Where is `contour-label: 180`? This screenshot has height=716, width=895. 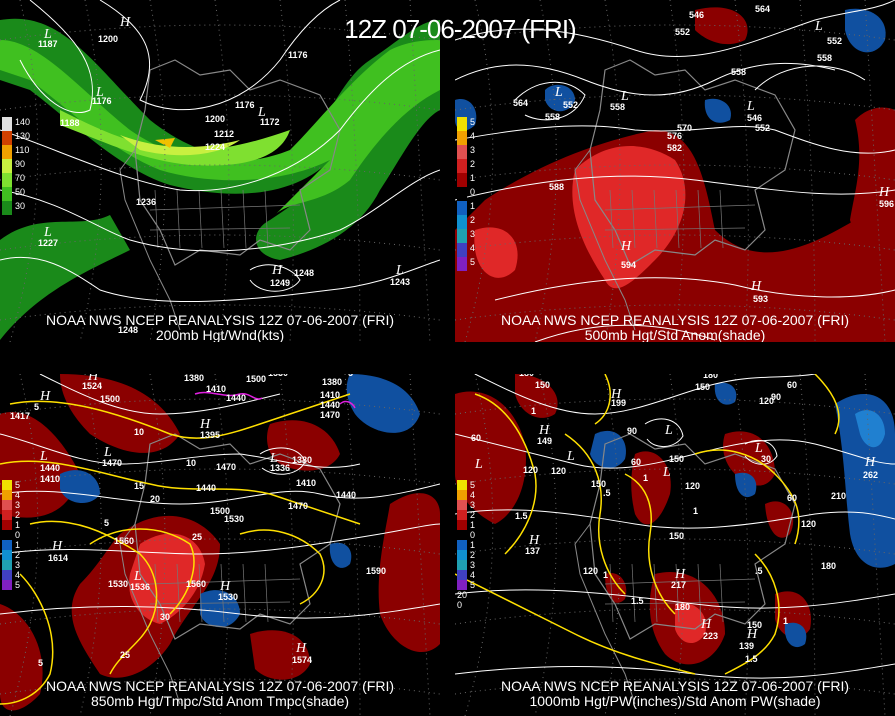 contour-label: 180 is located at coordinates (828, 566).